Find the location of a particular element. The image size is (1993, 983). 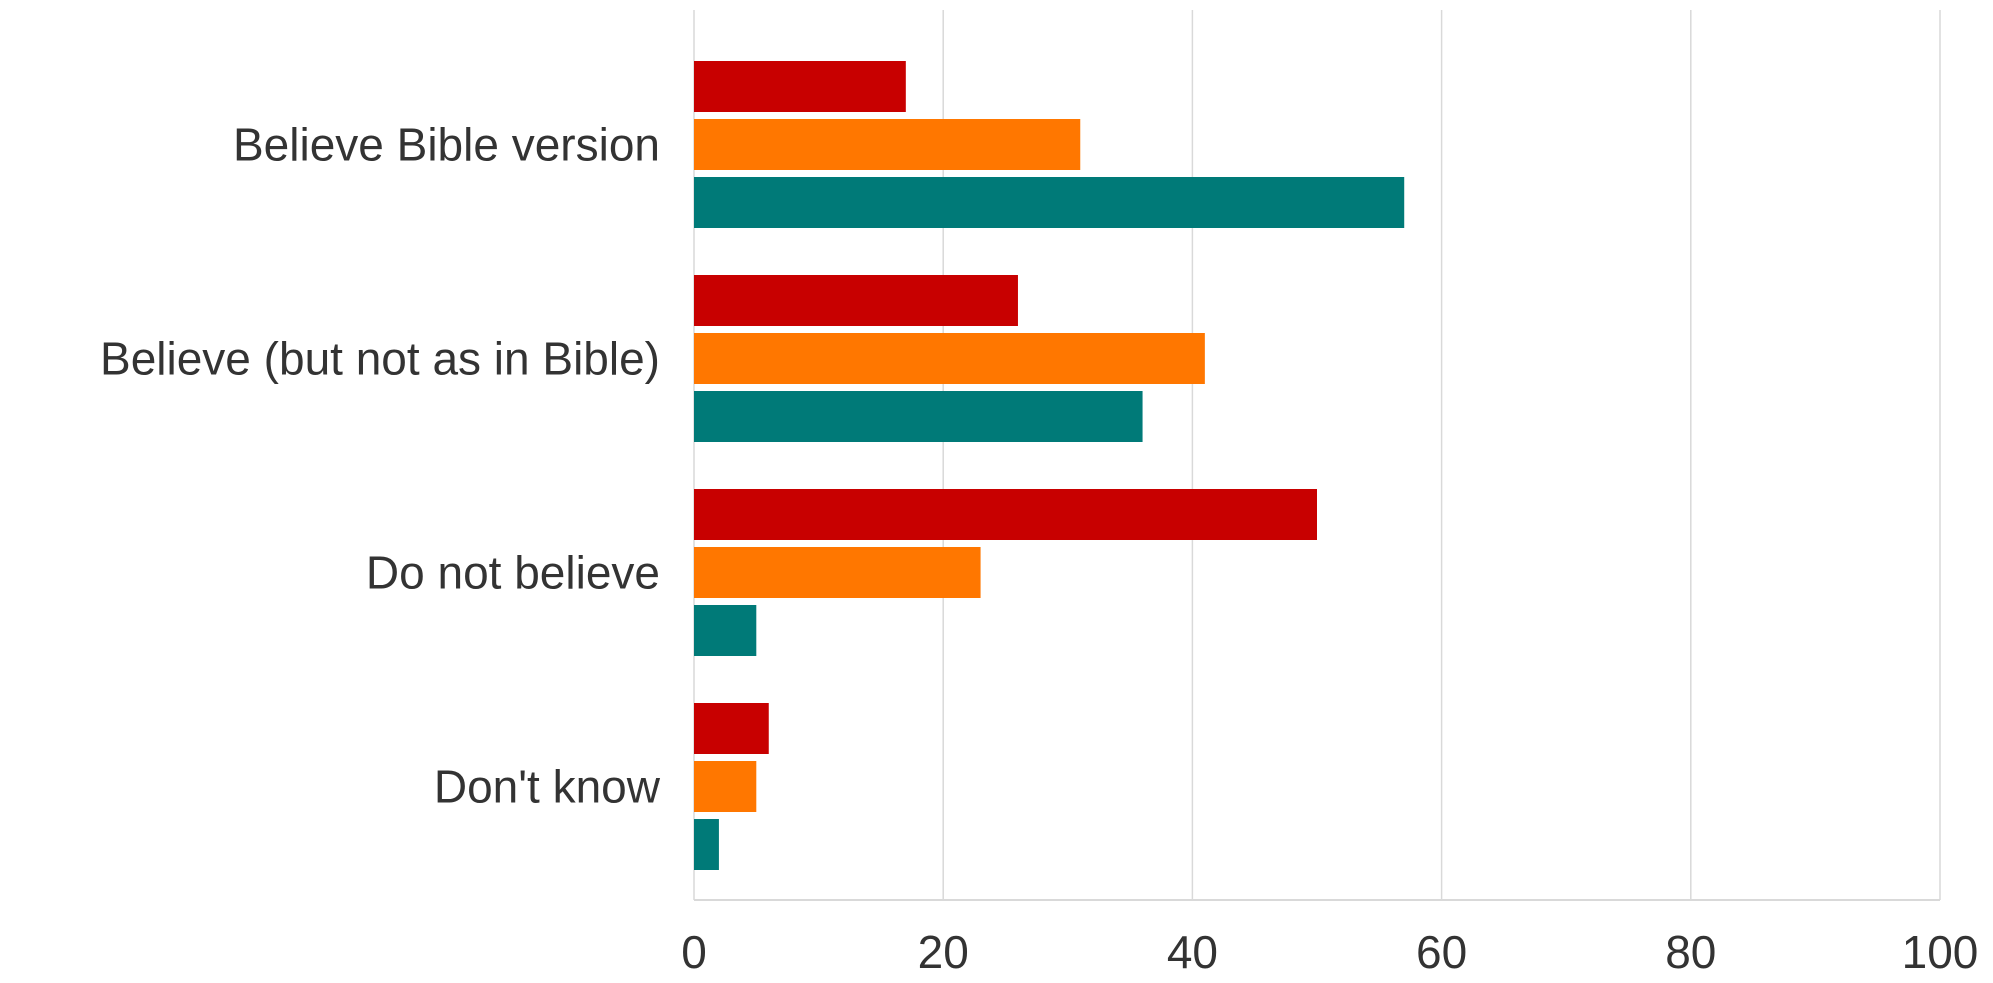

category-label: Do not believe is located at coordinates (513, 573).